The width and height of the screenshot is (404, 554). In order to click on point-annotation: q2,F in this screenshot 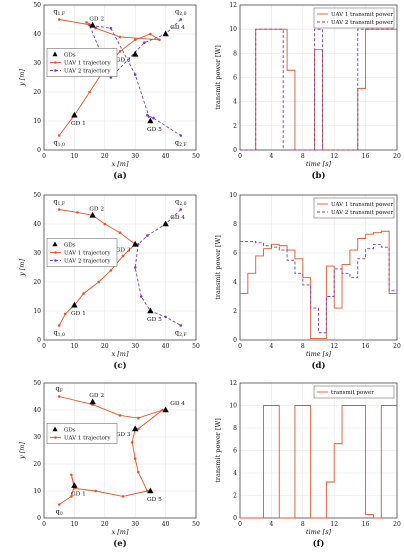, I will do `click(181, 144)`.